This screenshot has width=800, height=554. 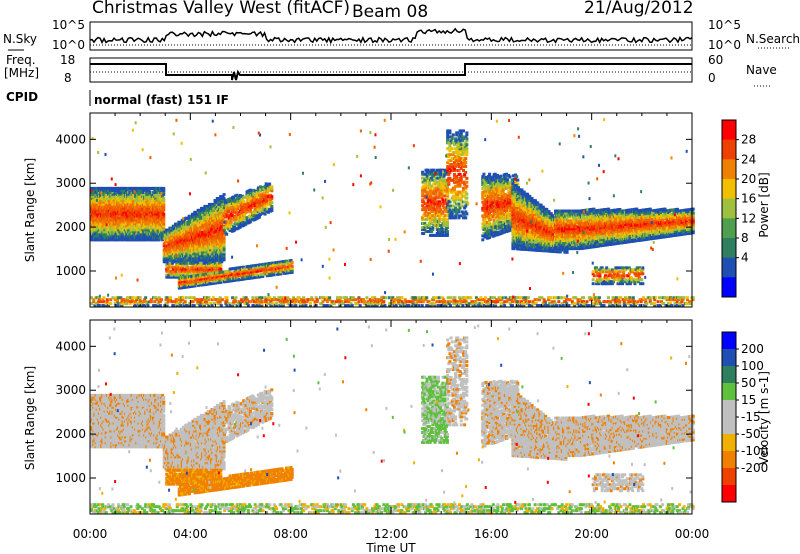 I want to click on sky-search-panel, so click(x=391, y=36).